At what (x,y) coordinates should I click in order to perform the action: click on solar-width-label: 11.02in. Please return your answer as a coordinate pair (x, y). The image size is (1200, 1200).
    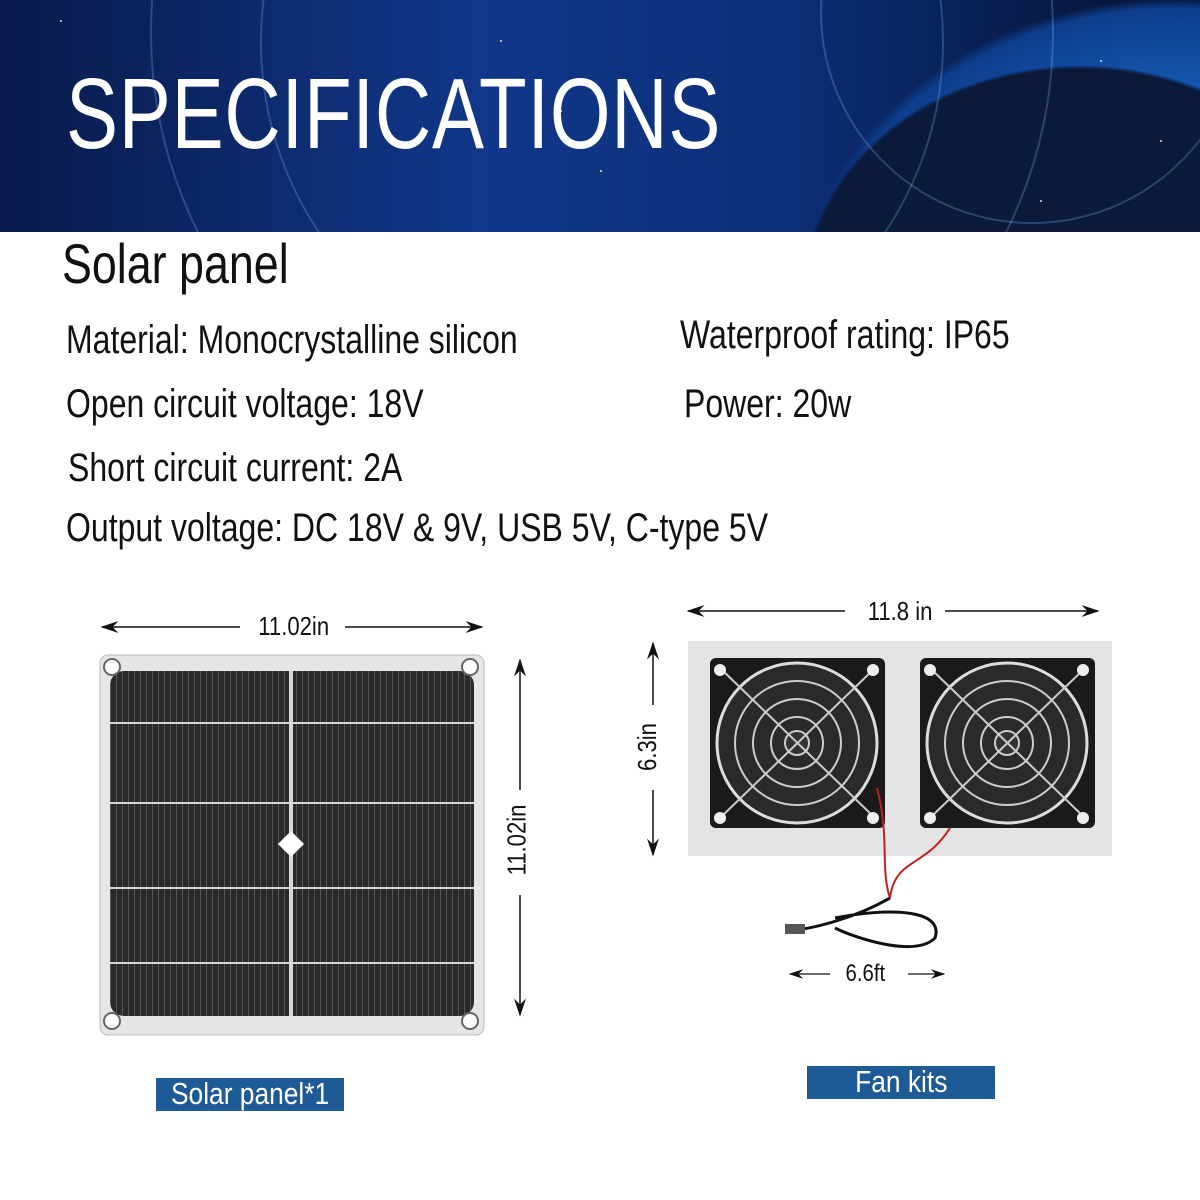
    Looking at the image, I should click on (294, 626).